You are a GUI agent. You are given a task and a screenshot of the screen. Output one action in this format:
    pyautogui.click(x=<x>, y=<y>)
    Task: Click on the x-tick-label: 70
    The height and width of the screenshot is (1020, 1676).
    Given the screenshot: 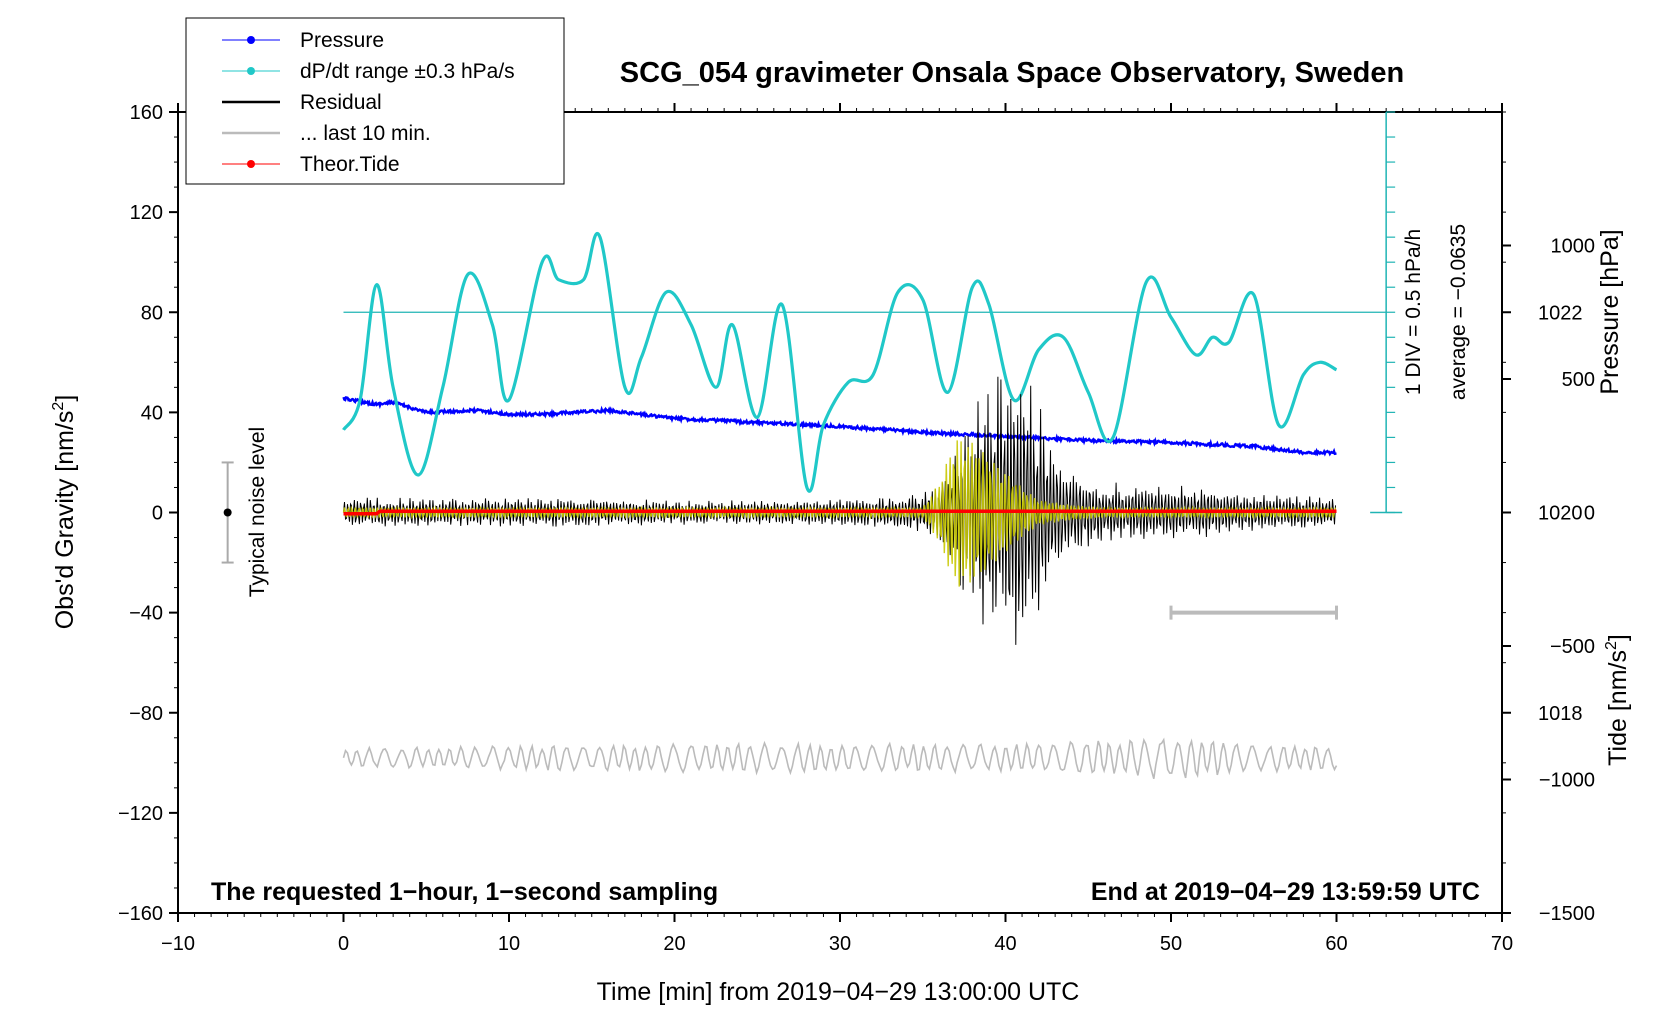 What is the action you would take?
    pyautogui.click(x=1502, y=944)
    